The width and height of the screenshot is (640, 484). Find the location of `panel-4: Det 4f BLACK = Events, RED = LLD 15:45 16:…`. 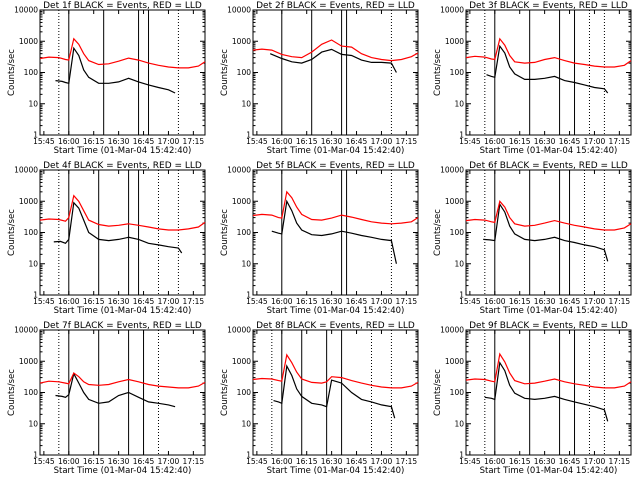

panel-4: Det 4f BLACK = Events, RED = LLD 15:45 16:… is located at coordinates (106, 238).